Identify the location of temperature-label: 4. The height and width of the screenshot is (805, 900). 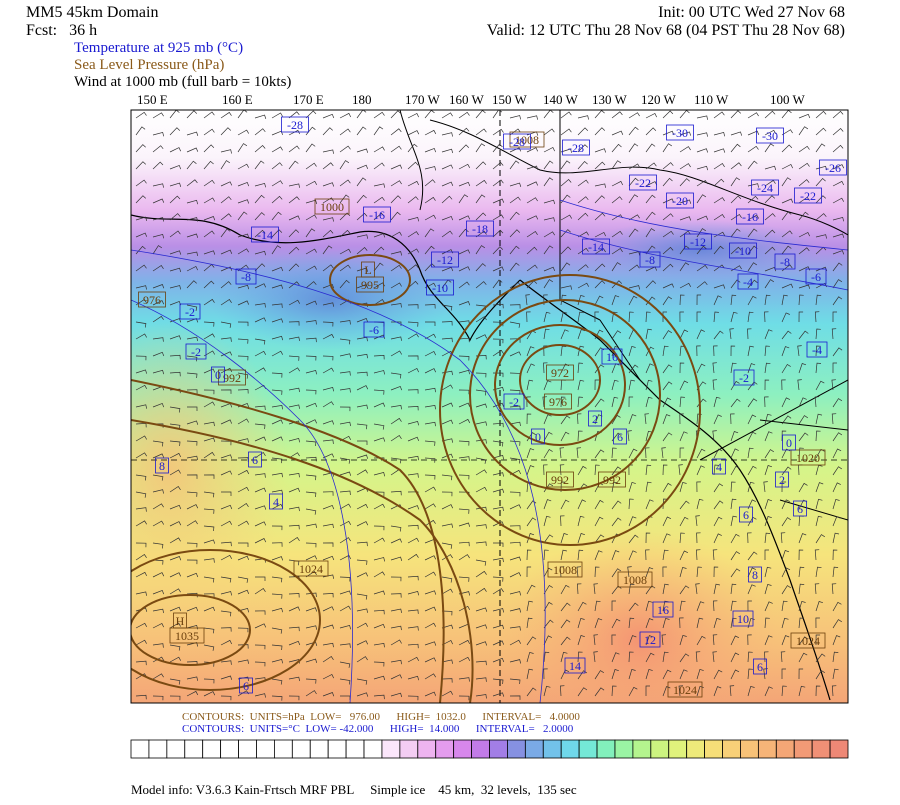
(276, 502).